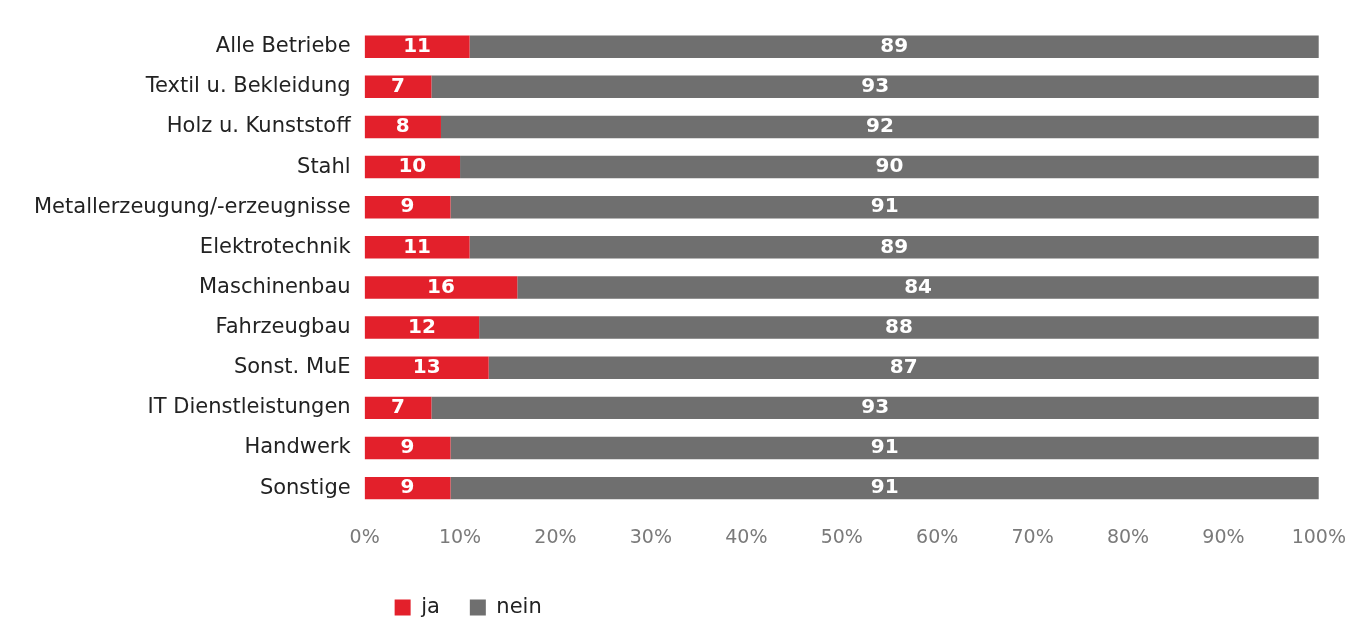 This screenshot has height=630, width=1364. I want to click on y-tick-label: Stahl, so click(324, 165).